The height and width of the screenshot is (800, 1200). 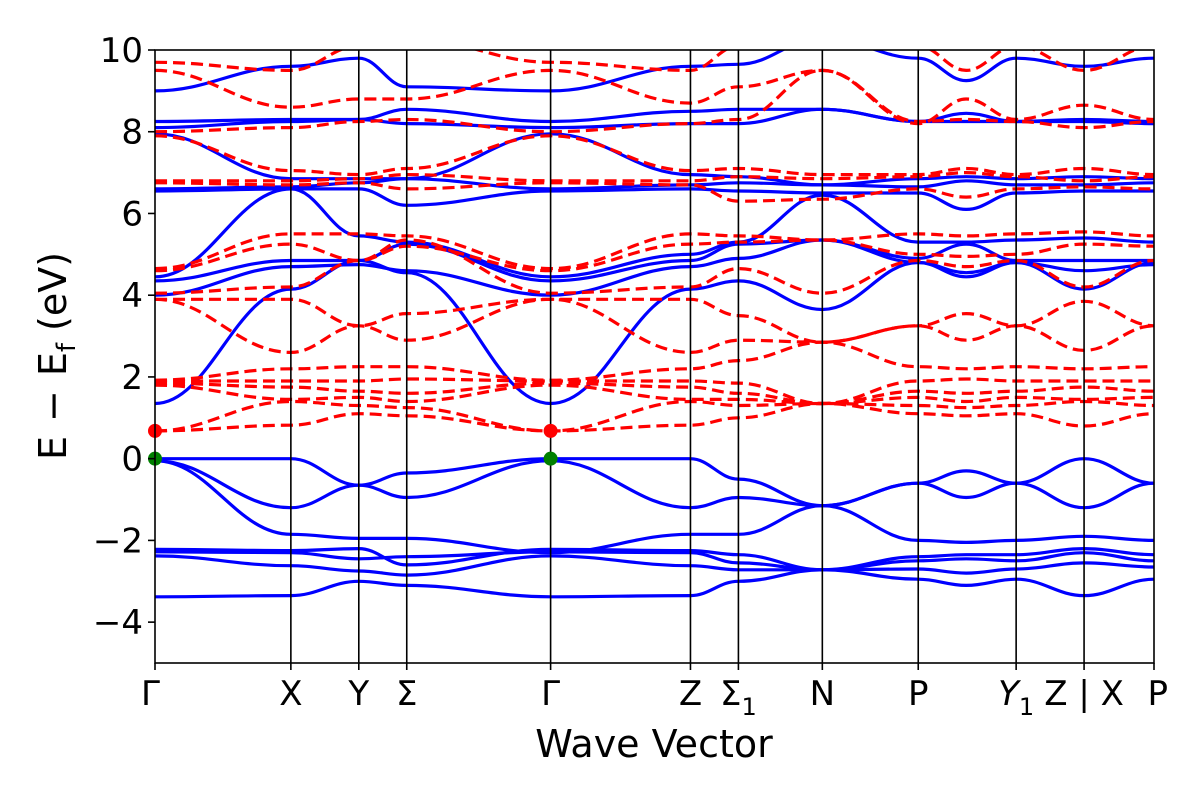 I want to click on y-tick-label: 10, so click(x=121, y=51).